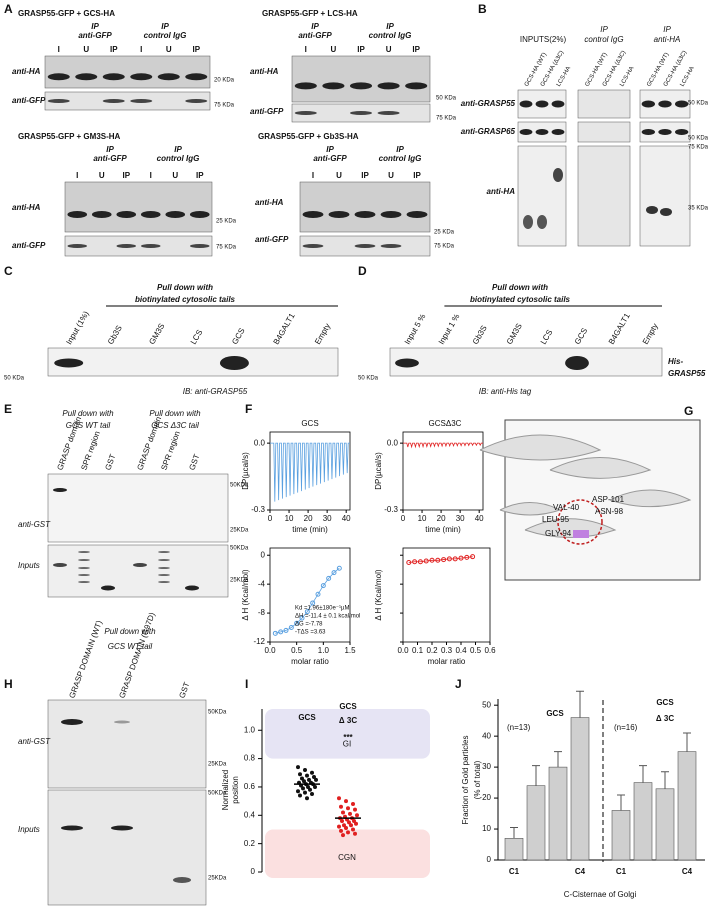 This screenshot has height=916, width=709. Describe the element at coordinates (444, 233) in the screenshot. I see `marker: 25 KDa` at that location.